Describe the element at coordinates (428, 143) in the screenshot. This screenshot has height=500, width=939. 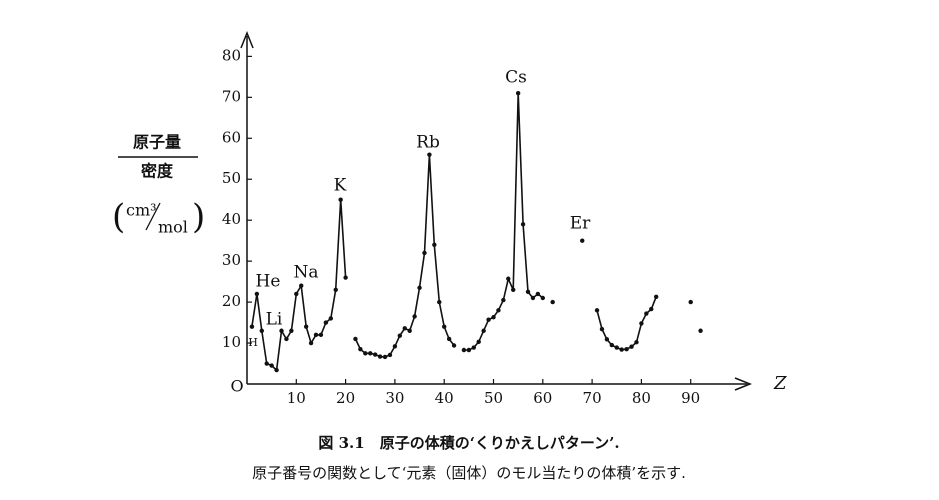
I see `element-label: Rb` at that location.